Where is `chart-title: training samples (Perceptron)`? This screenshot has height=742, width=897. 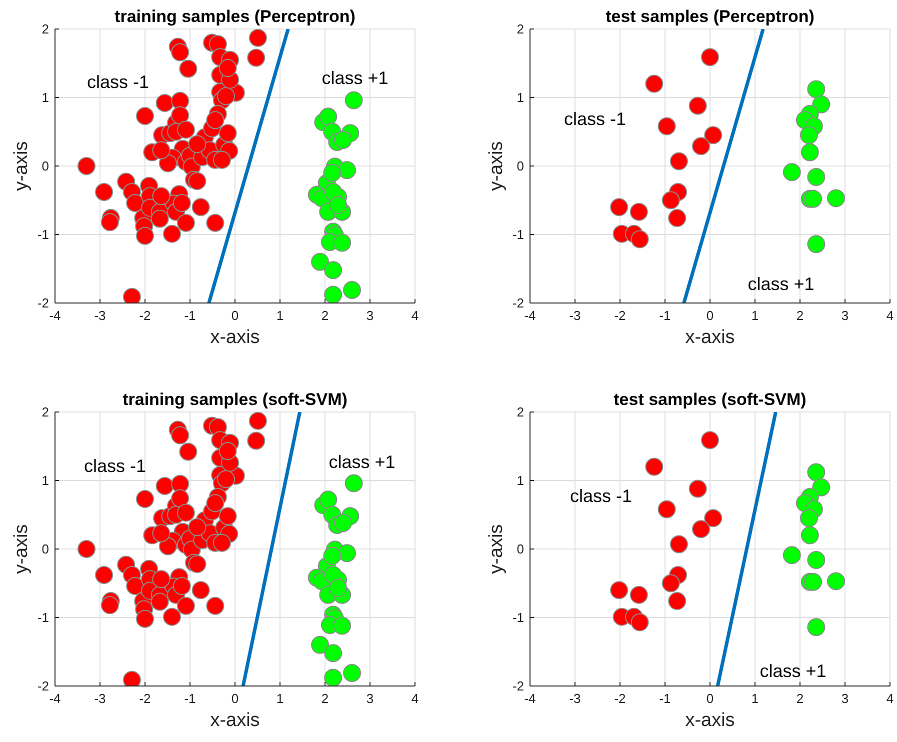
chart-title: training samples (Perceptron) is located at coordinates (235, 16).